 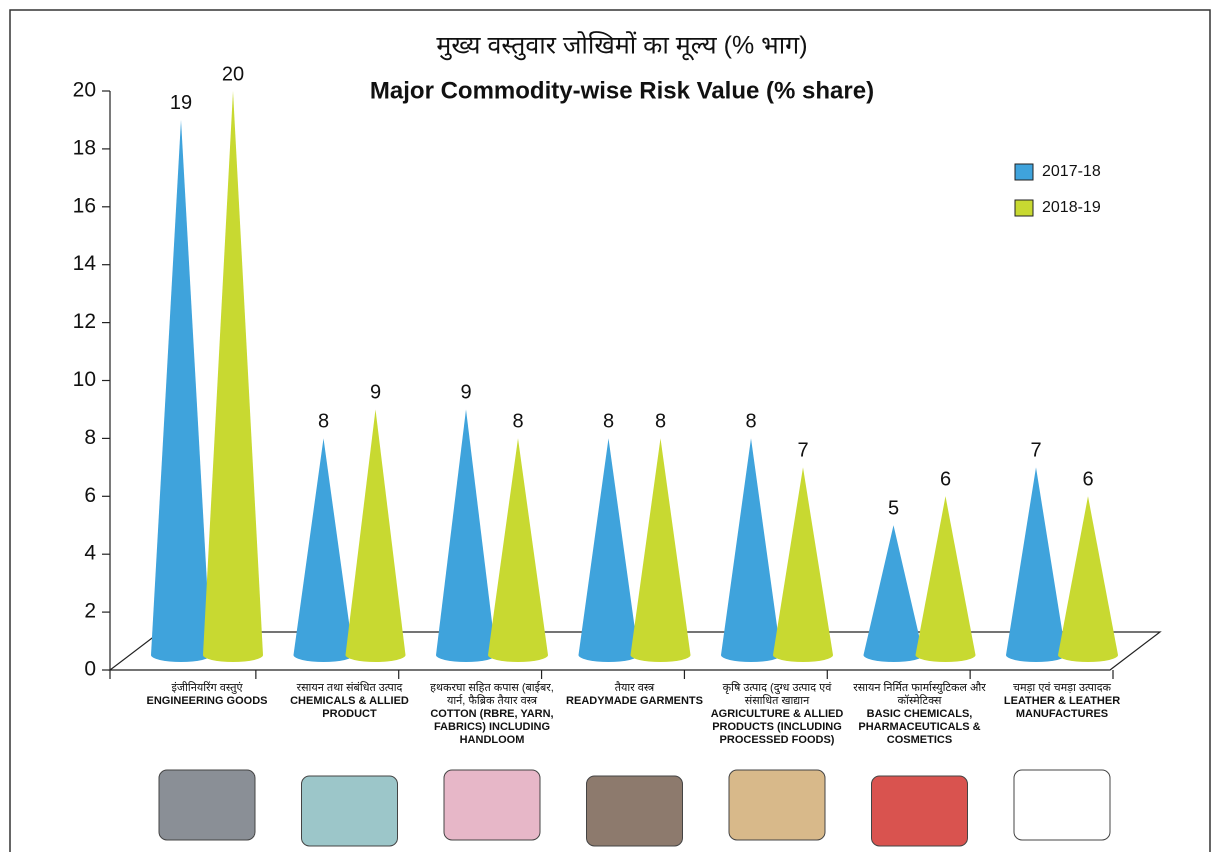 I want to click on category-label-hindi: तैयार वस्त्र, so click(x=634, y=688).